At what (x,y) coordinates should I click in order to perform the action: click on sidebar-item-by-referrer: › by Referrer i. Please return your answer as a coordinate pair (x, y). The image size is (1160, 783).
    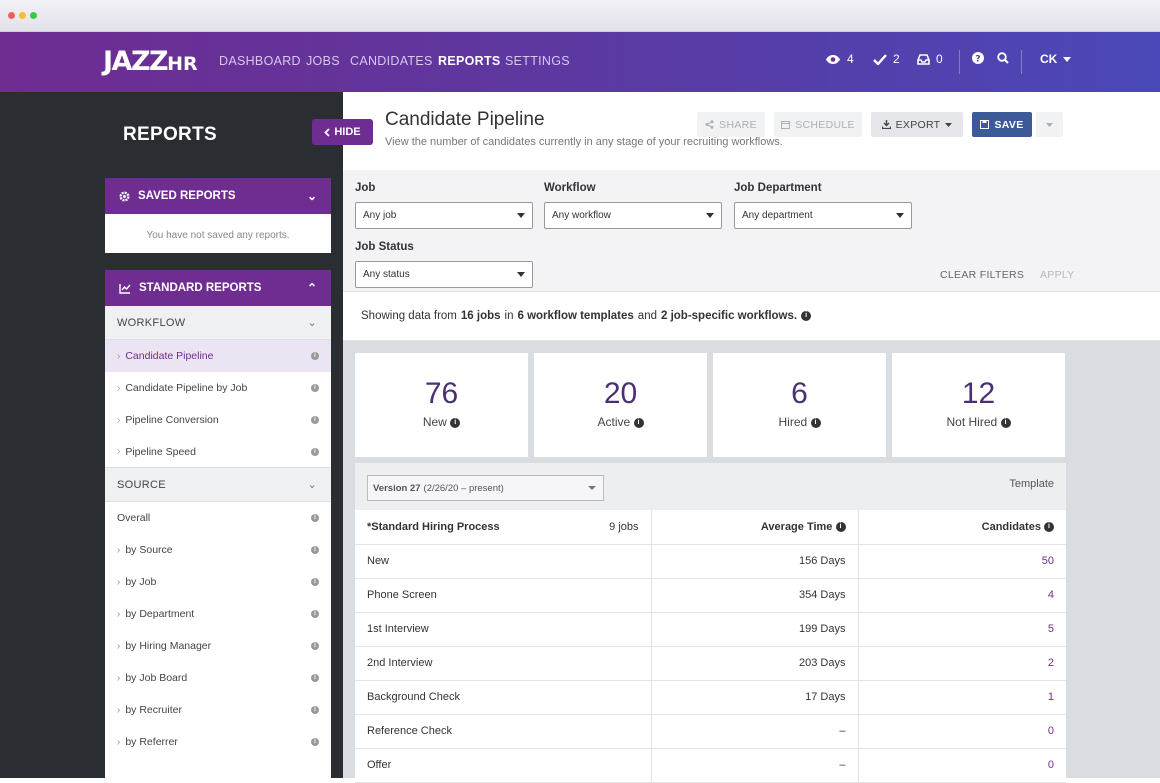
    Looking at the image, I should click on (218, 742).